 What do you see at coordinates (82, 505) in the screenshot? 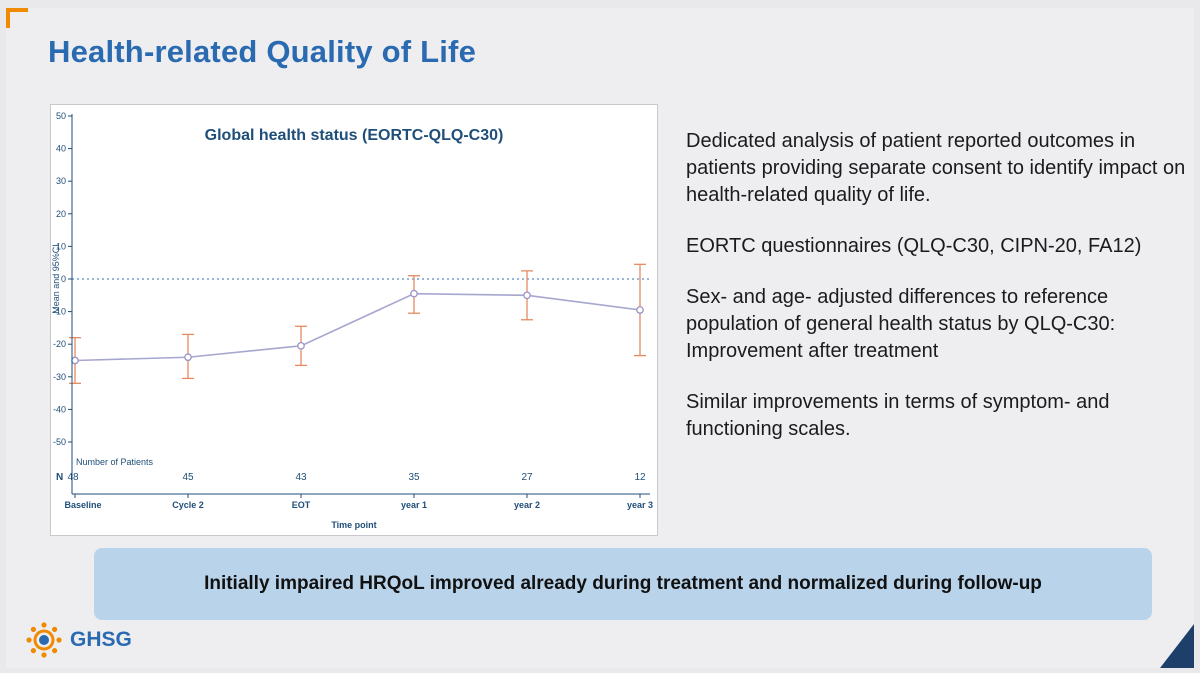
I see `x-tick-label: Baseline` at bounding box center [82, 505].